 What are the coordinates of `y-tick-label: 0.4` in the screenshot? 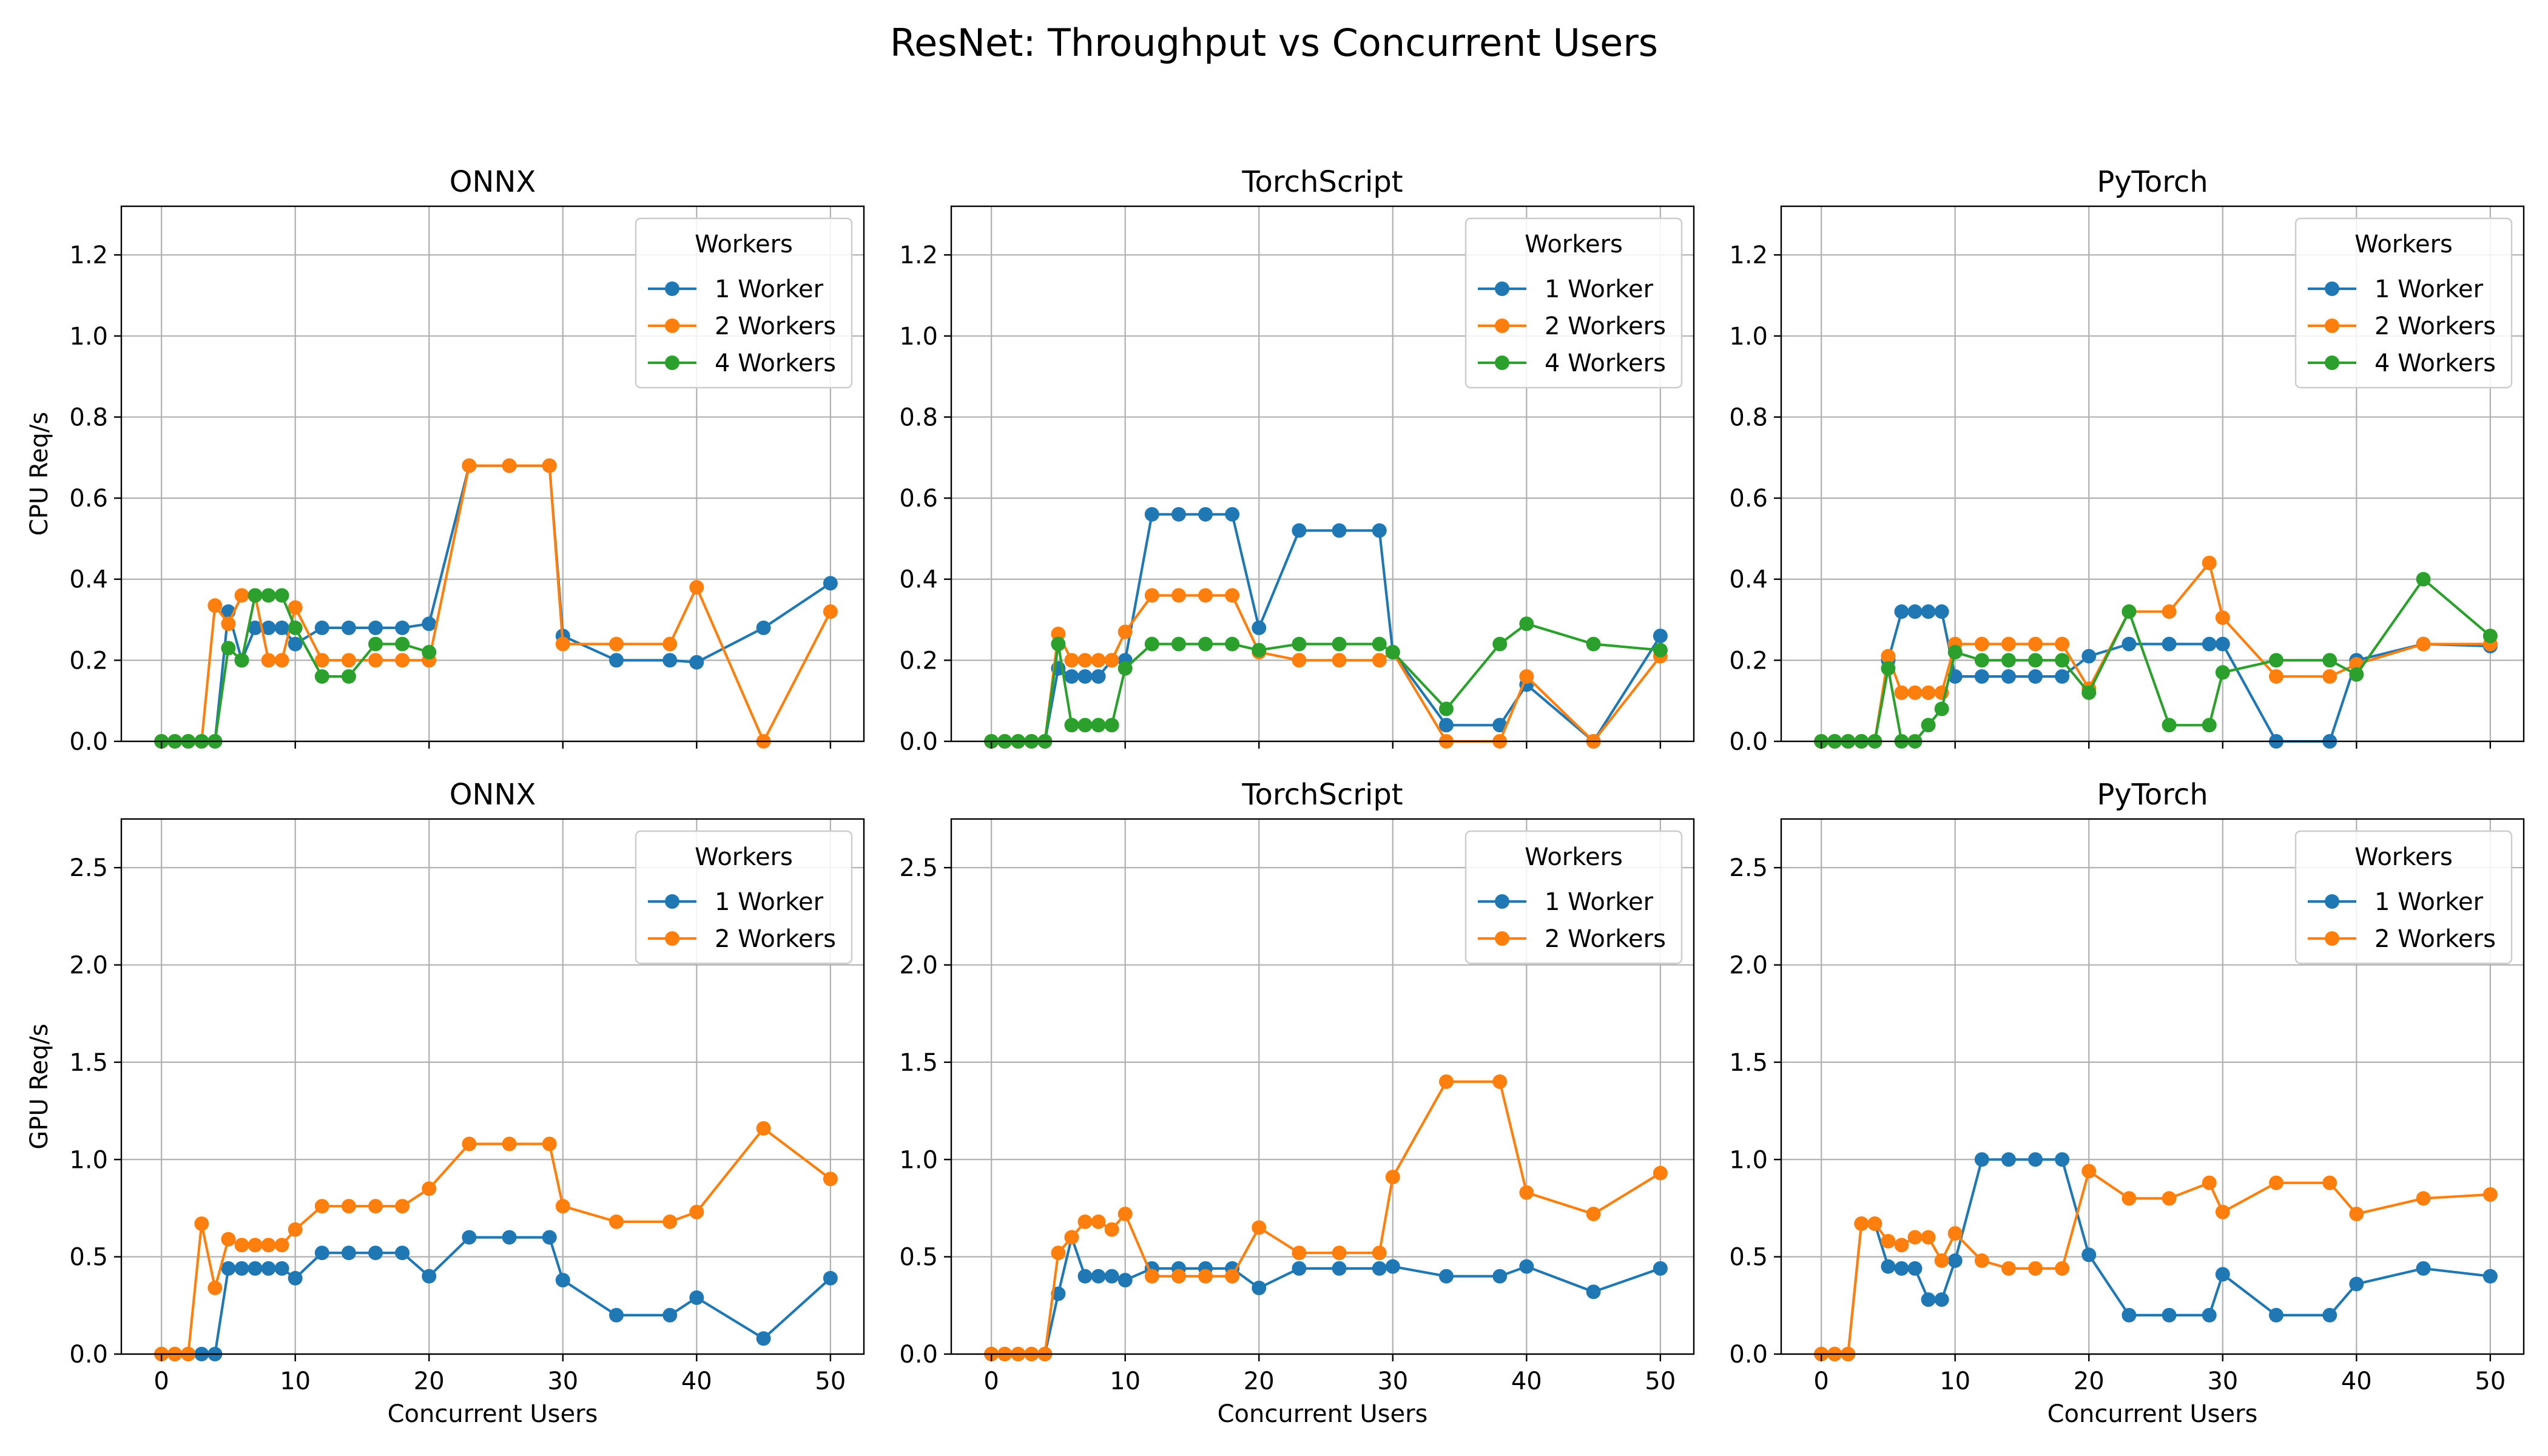 It's located at (88, 580).